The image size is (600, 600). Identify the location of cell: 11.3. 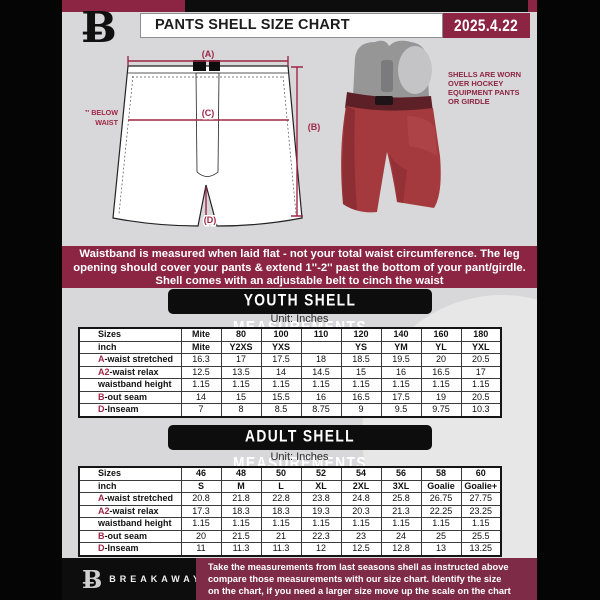
(241, 549).